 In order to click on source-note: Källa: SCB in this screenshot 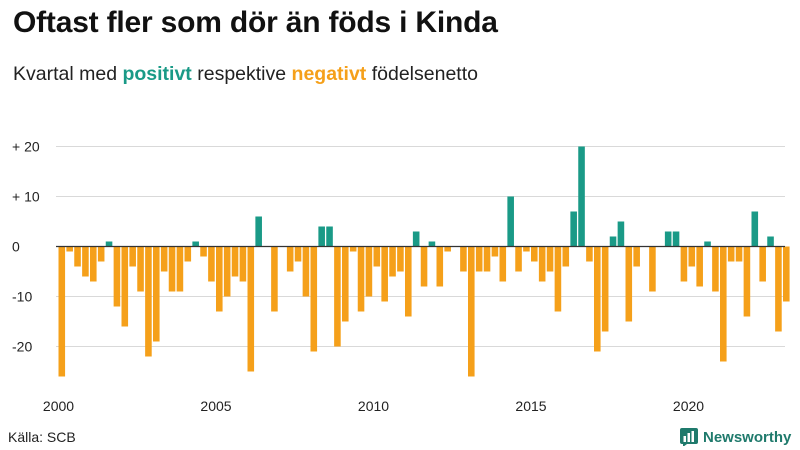, I will do `click(42, 437)`.